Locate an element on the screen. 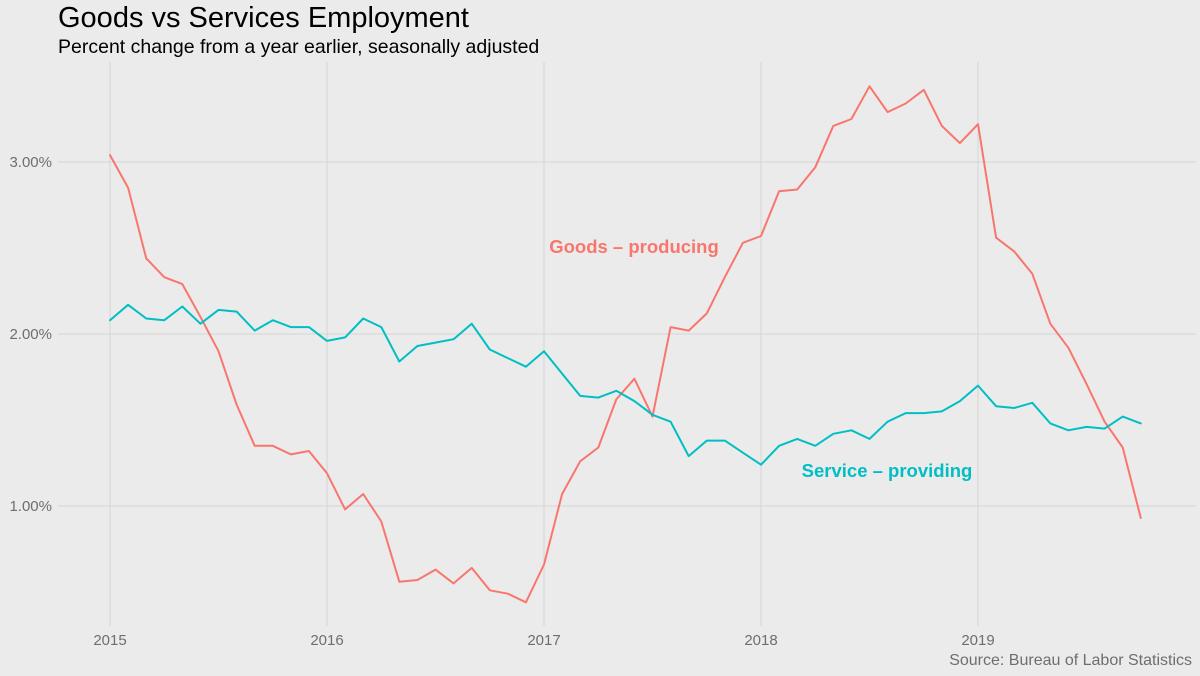  y-tick-label: 1.00% is located at coordinates (30, 506).